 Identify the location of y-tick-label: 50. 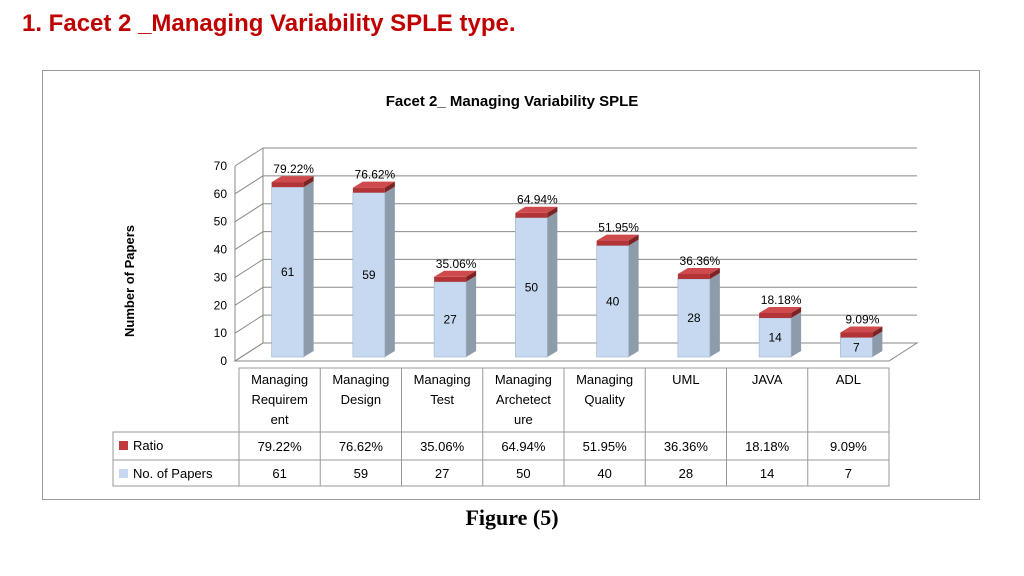
(221, 222).